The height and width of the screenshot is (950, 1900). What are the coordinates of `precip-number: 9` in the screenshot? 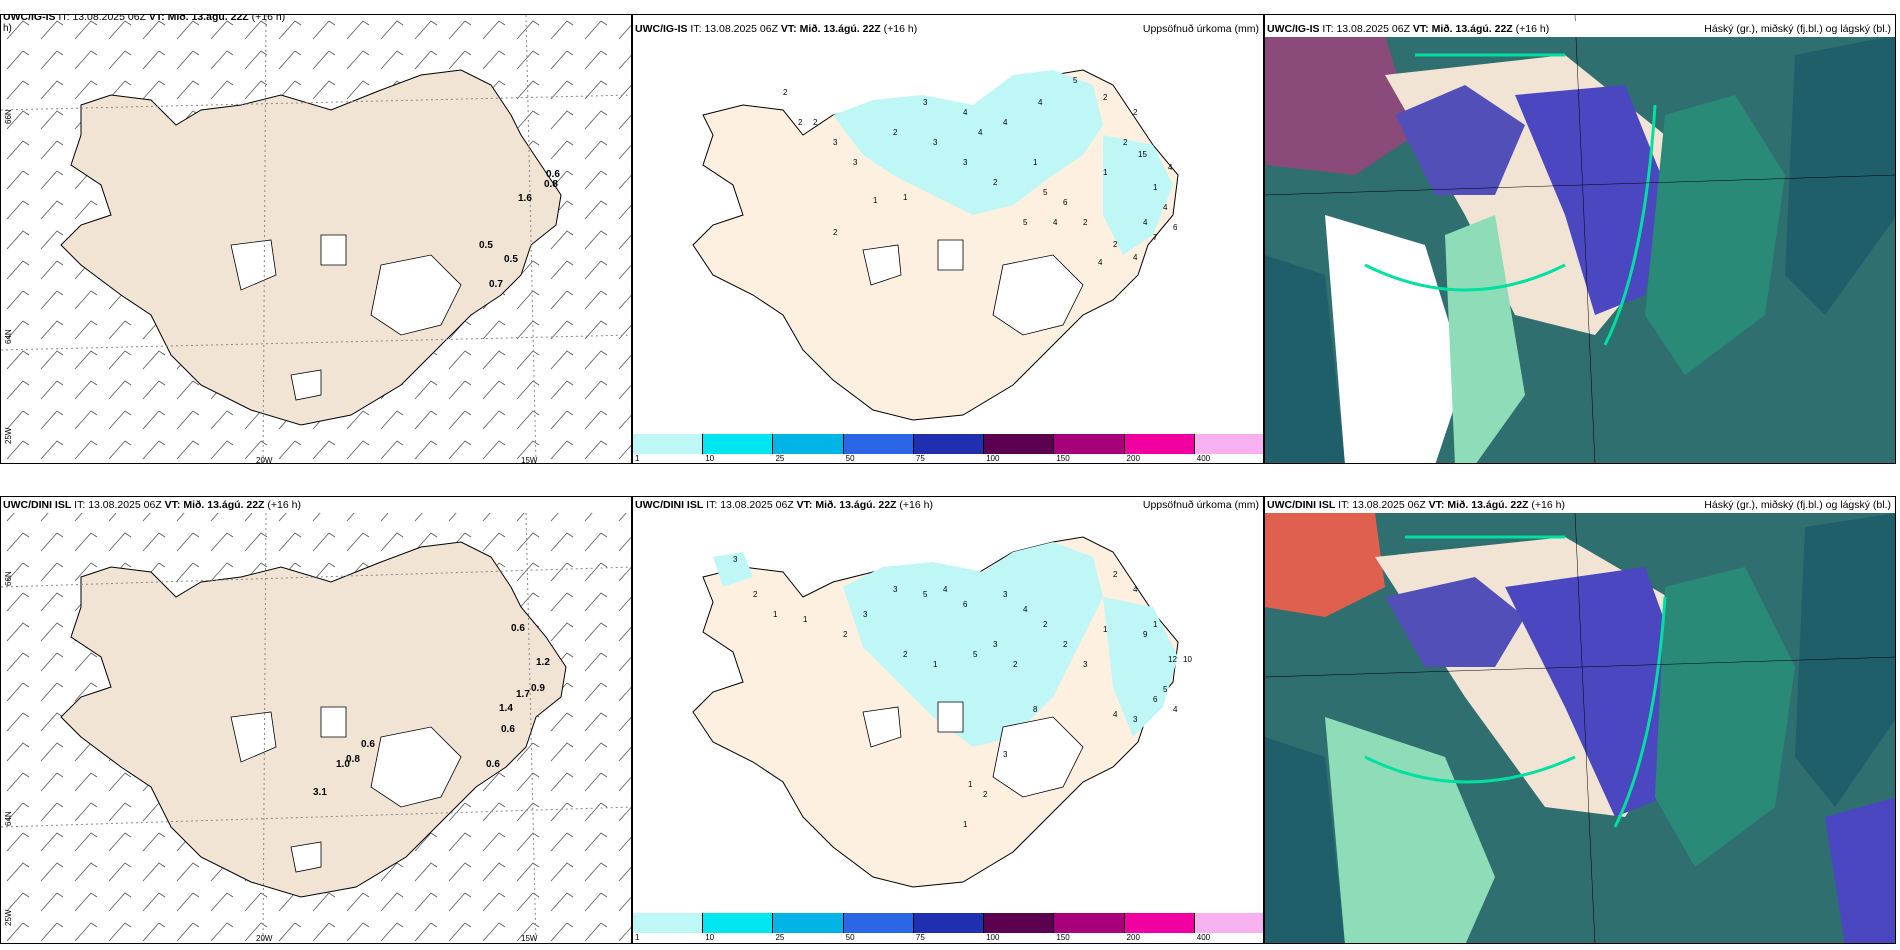 It's located at (1145, 634).